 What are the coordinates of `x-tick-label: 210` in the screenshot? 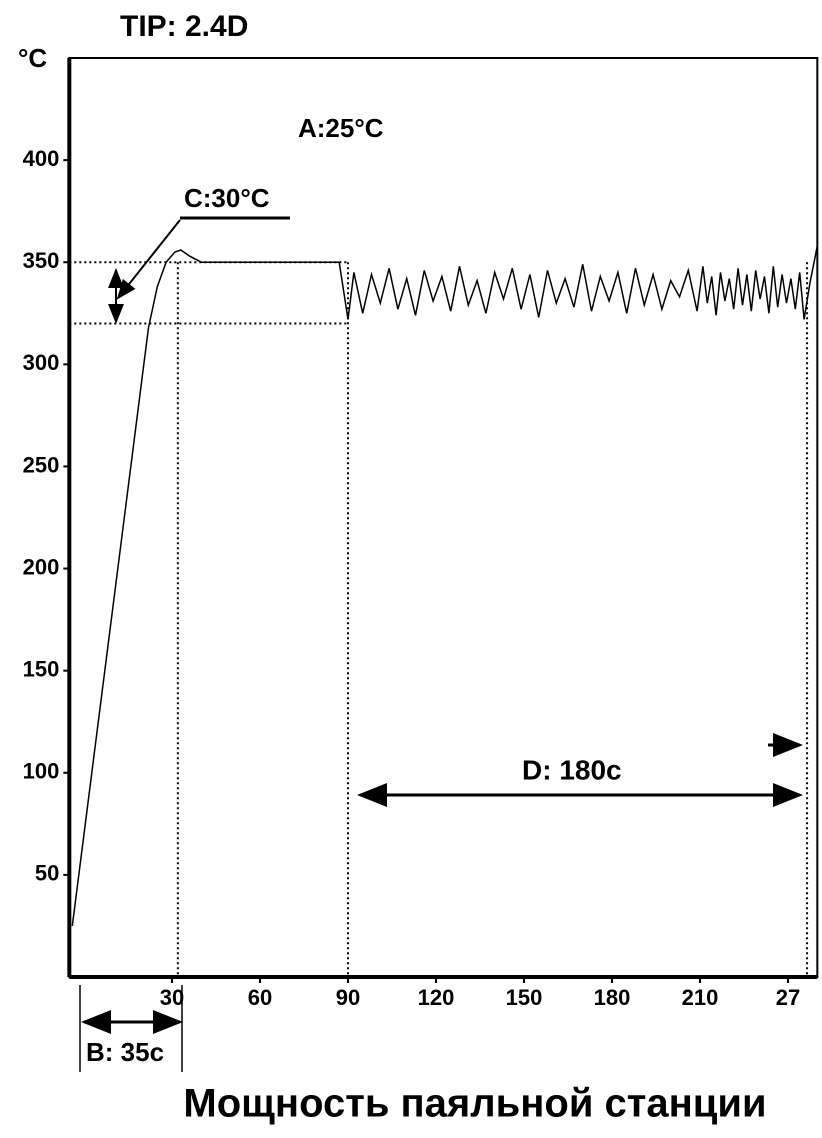 It's located at (700, 997).